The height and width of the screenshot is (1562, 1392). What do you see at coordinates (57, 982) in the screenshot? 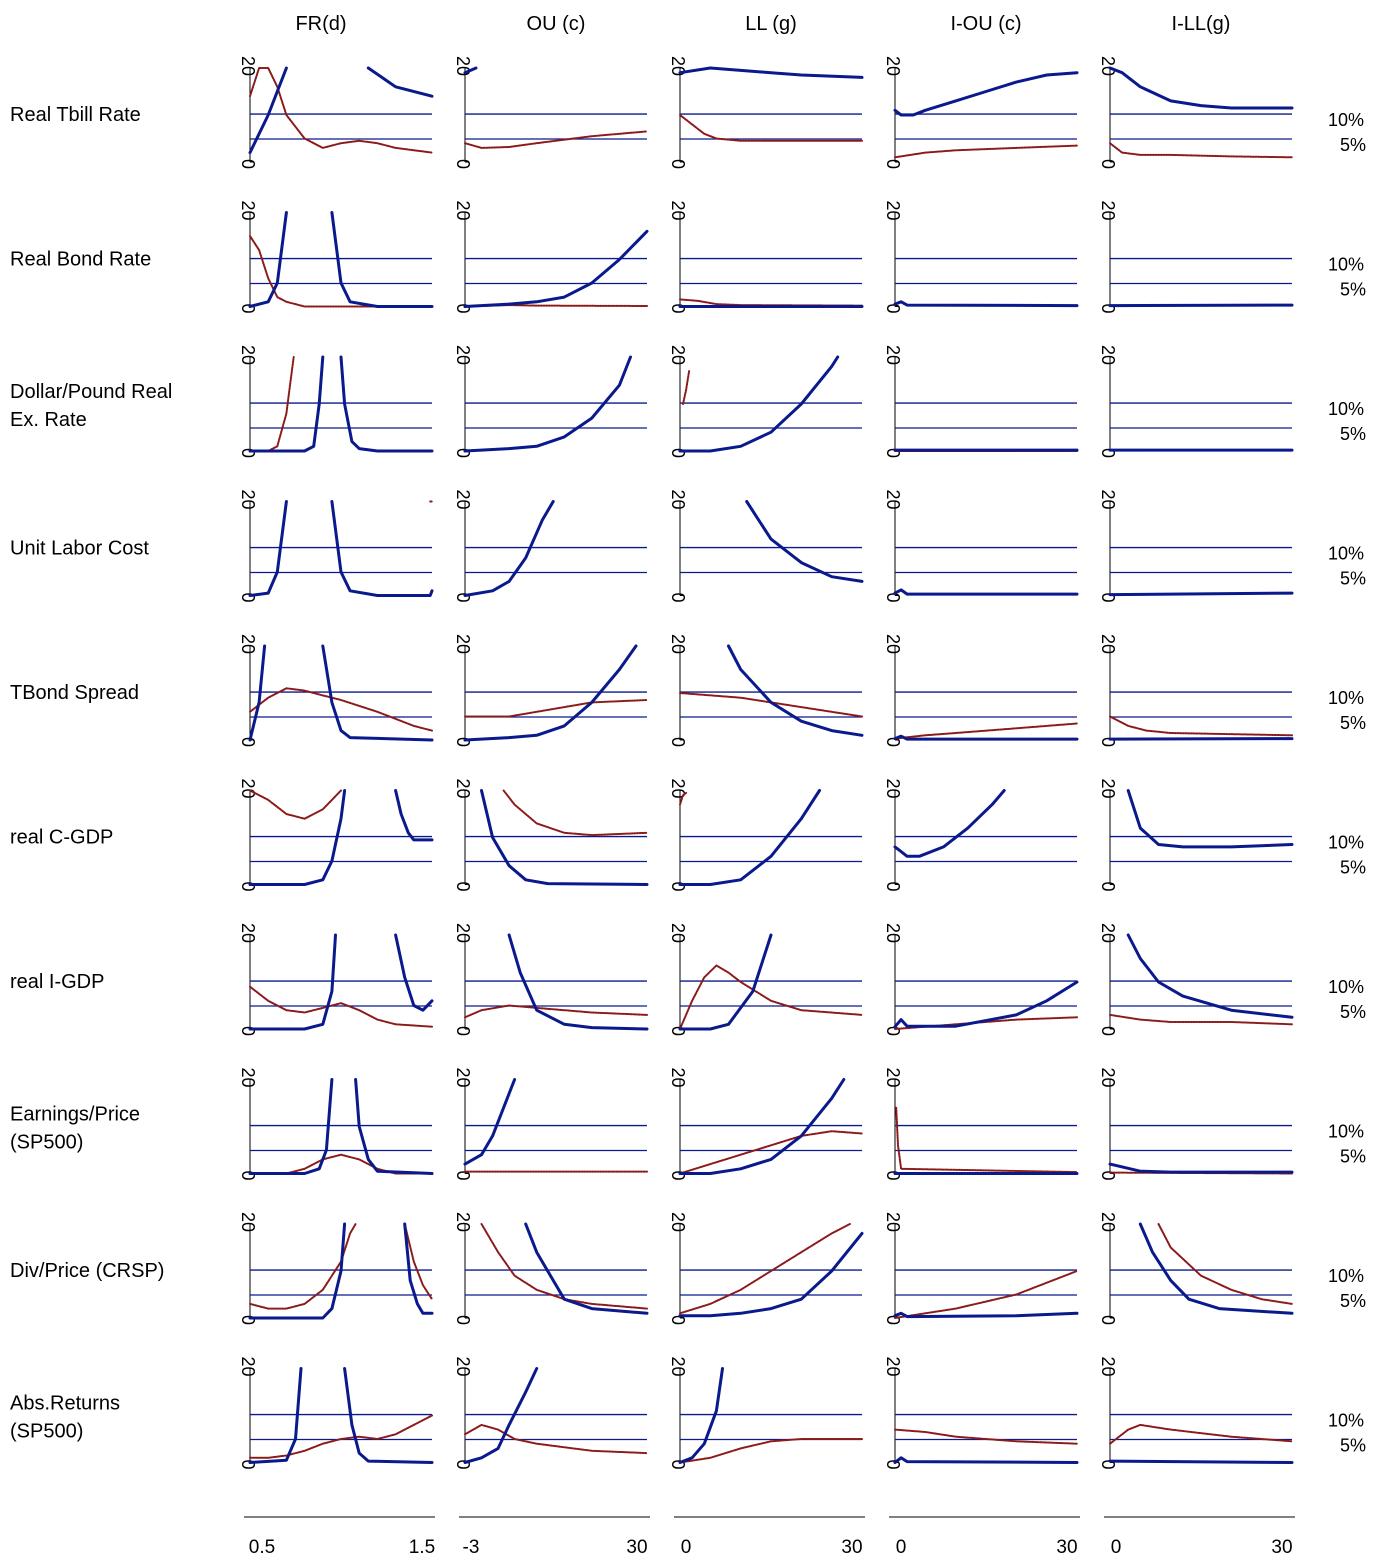
I see `row-label: real I-GDP` at bounding box center [57, 982].